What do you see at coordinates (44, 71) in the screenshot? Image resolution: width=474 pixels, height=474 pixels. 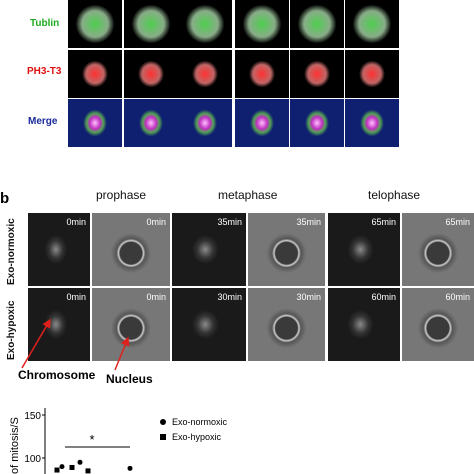 I see `row-label: PH3-T3` at bounding box center [44, 71].